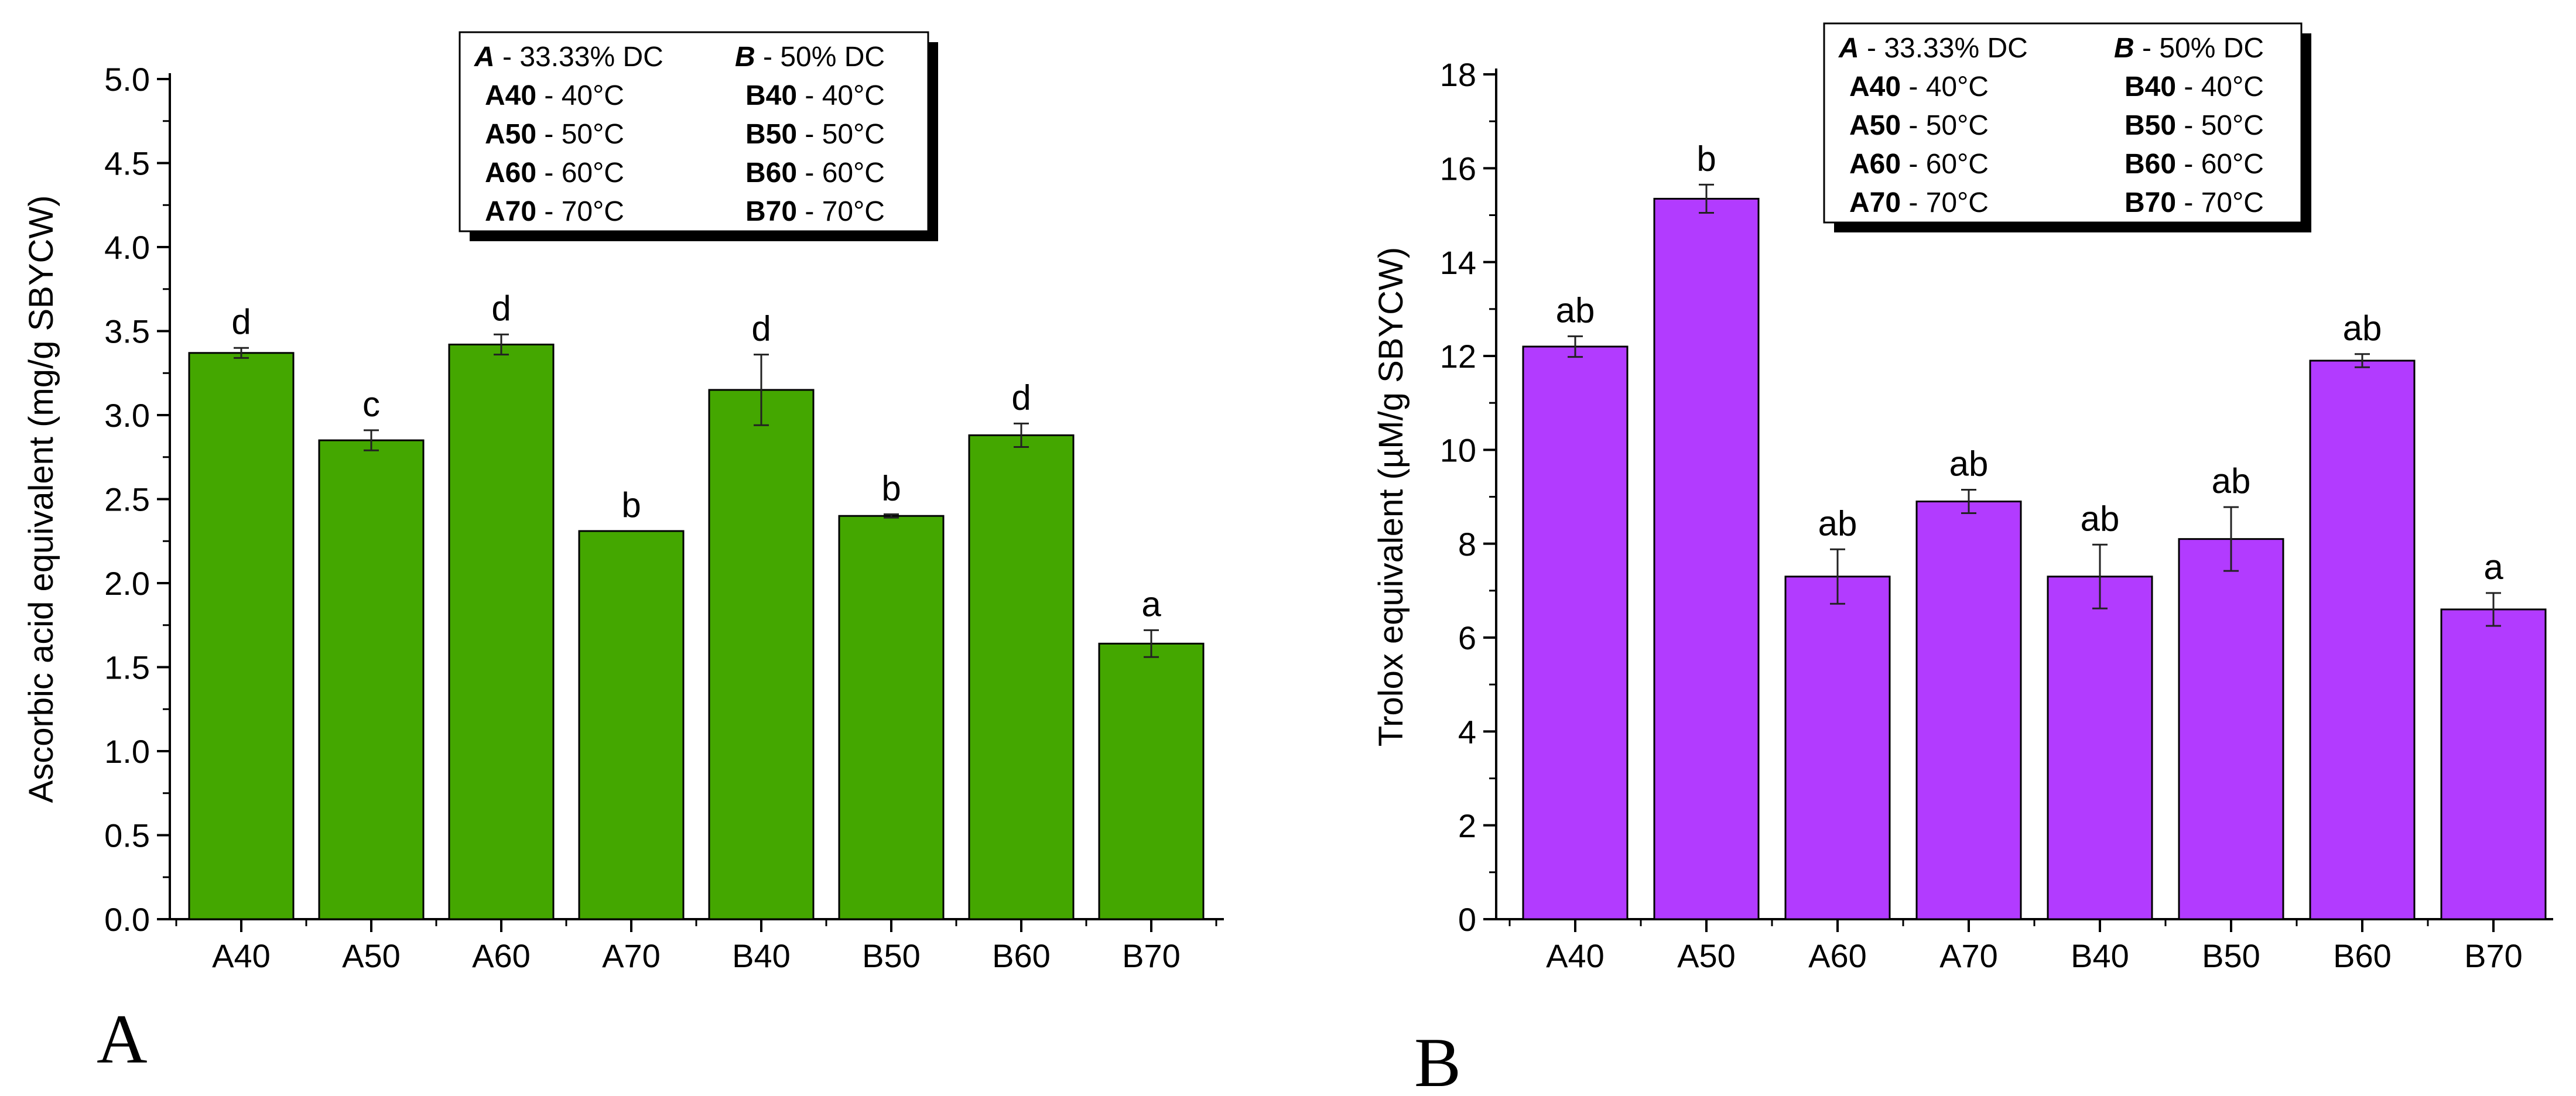  I want to click on y-tick-label: 0, so click(1467, 919).